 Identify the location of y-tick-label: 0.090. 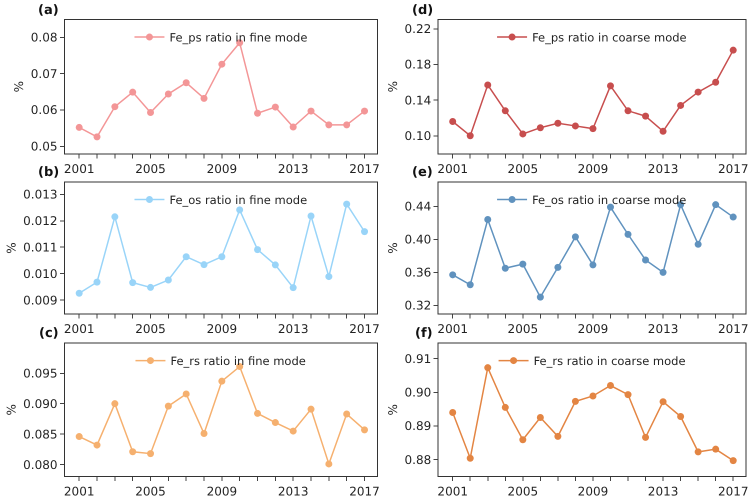
(40, 403).